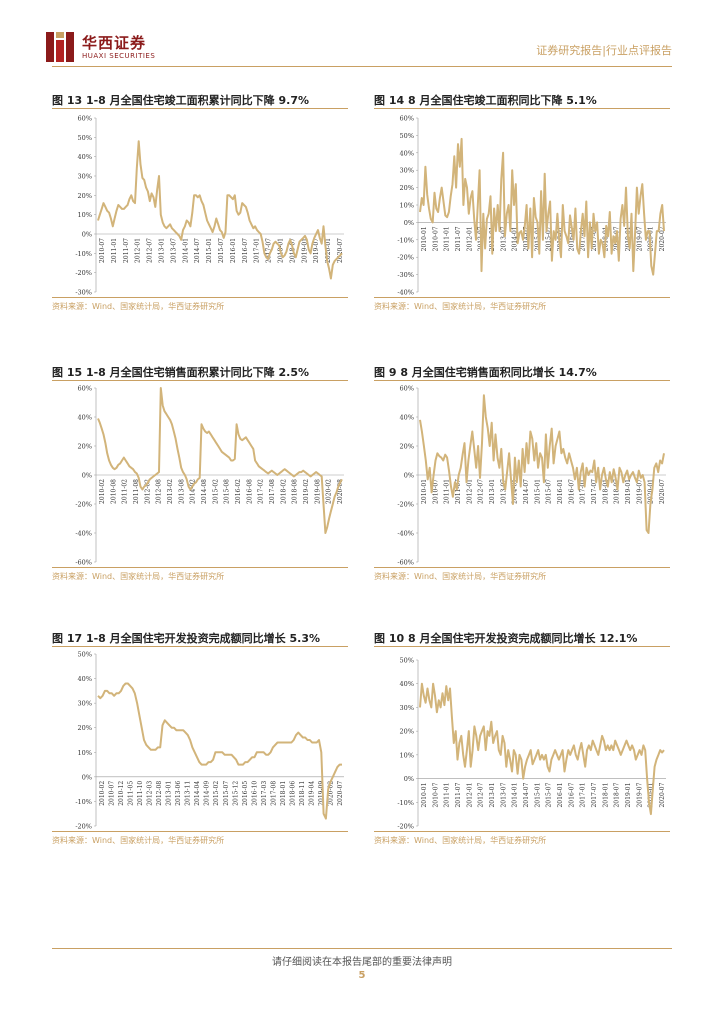 This screenshot has width=724, height=1024. I want to click on figure-13-source-rule, so click(200, 297).